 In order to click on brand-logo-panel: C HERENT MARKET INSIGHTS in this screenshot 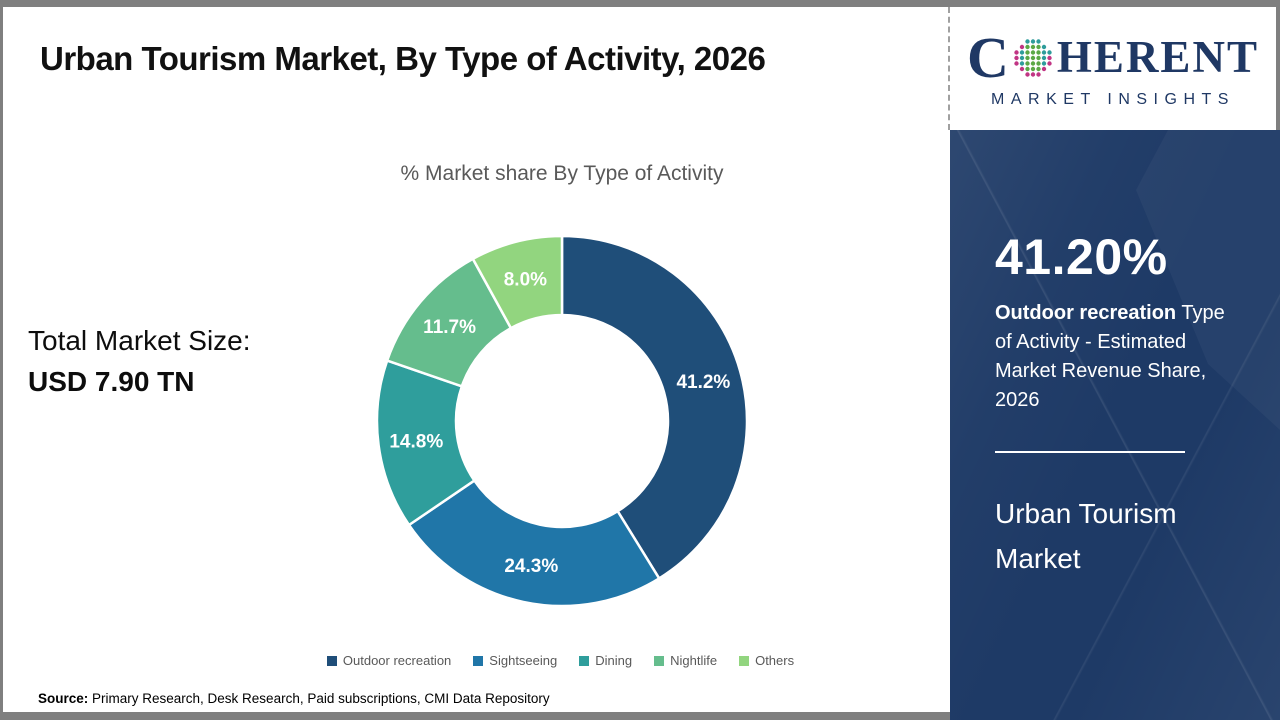, I will do `click(1112, 68)`.